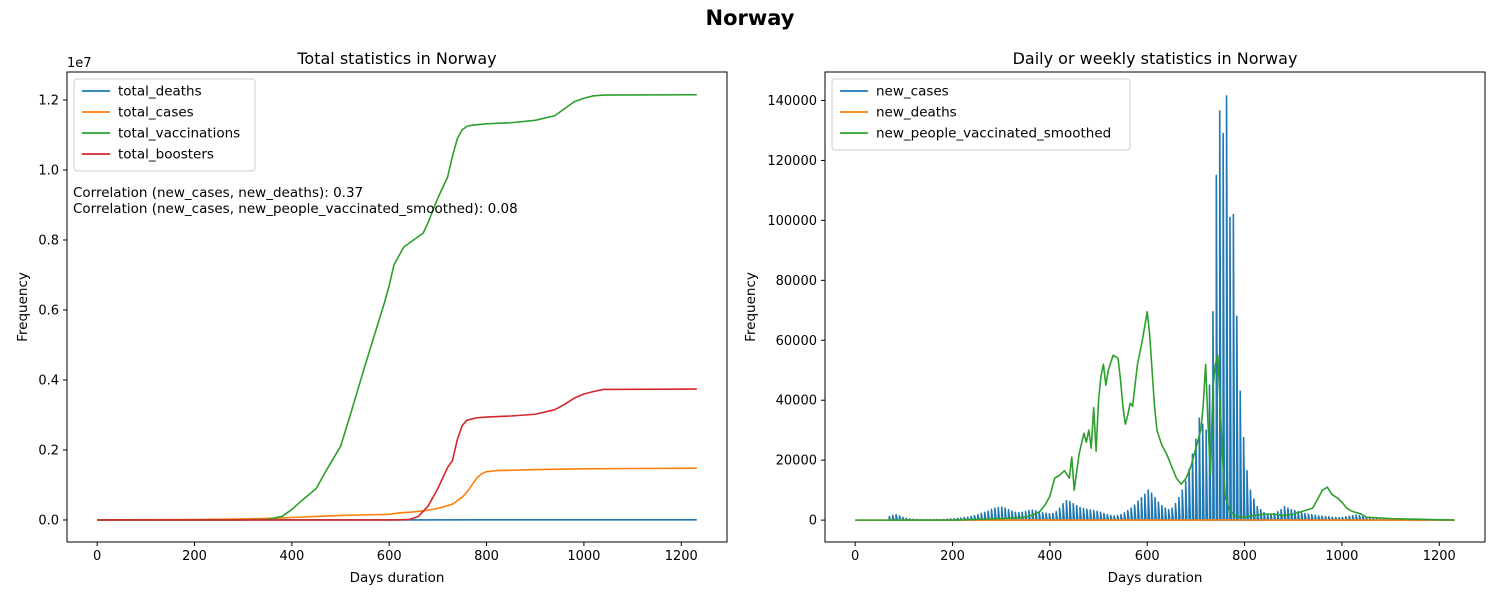  What do you see at coordinates (796, 281) in the screenshot?
I see `y-tick-label: 80000` at bounding box center [796, 281].